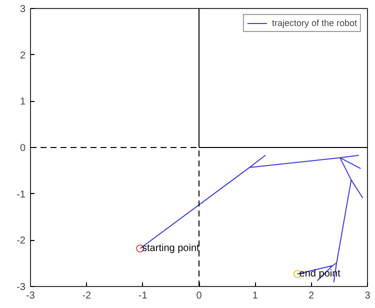 The image size is (375, 308). I want to click on y-tick-label: 3, so click(23, 9).